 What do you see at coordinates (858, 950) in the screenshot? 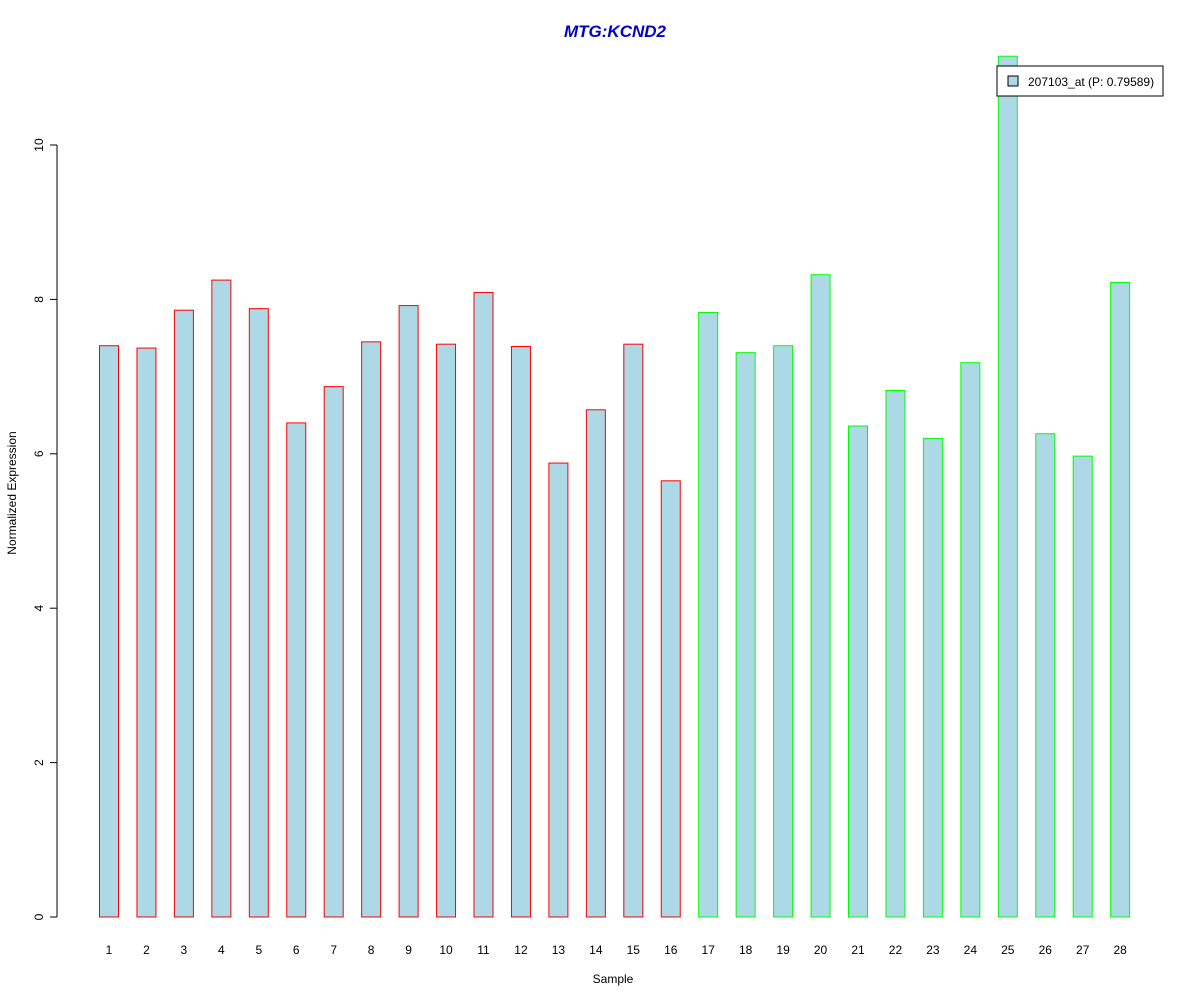
I see `x-tick-label: 21` at bounding box center [858, 950].